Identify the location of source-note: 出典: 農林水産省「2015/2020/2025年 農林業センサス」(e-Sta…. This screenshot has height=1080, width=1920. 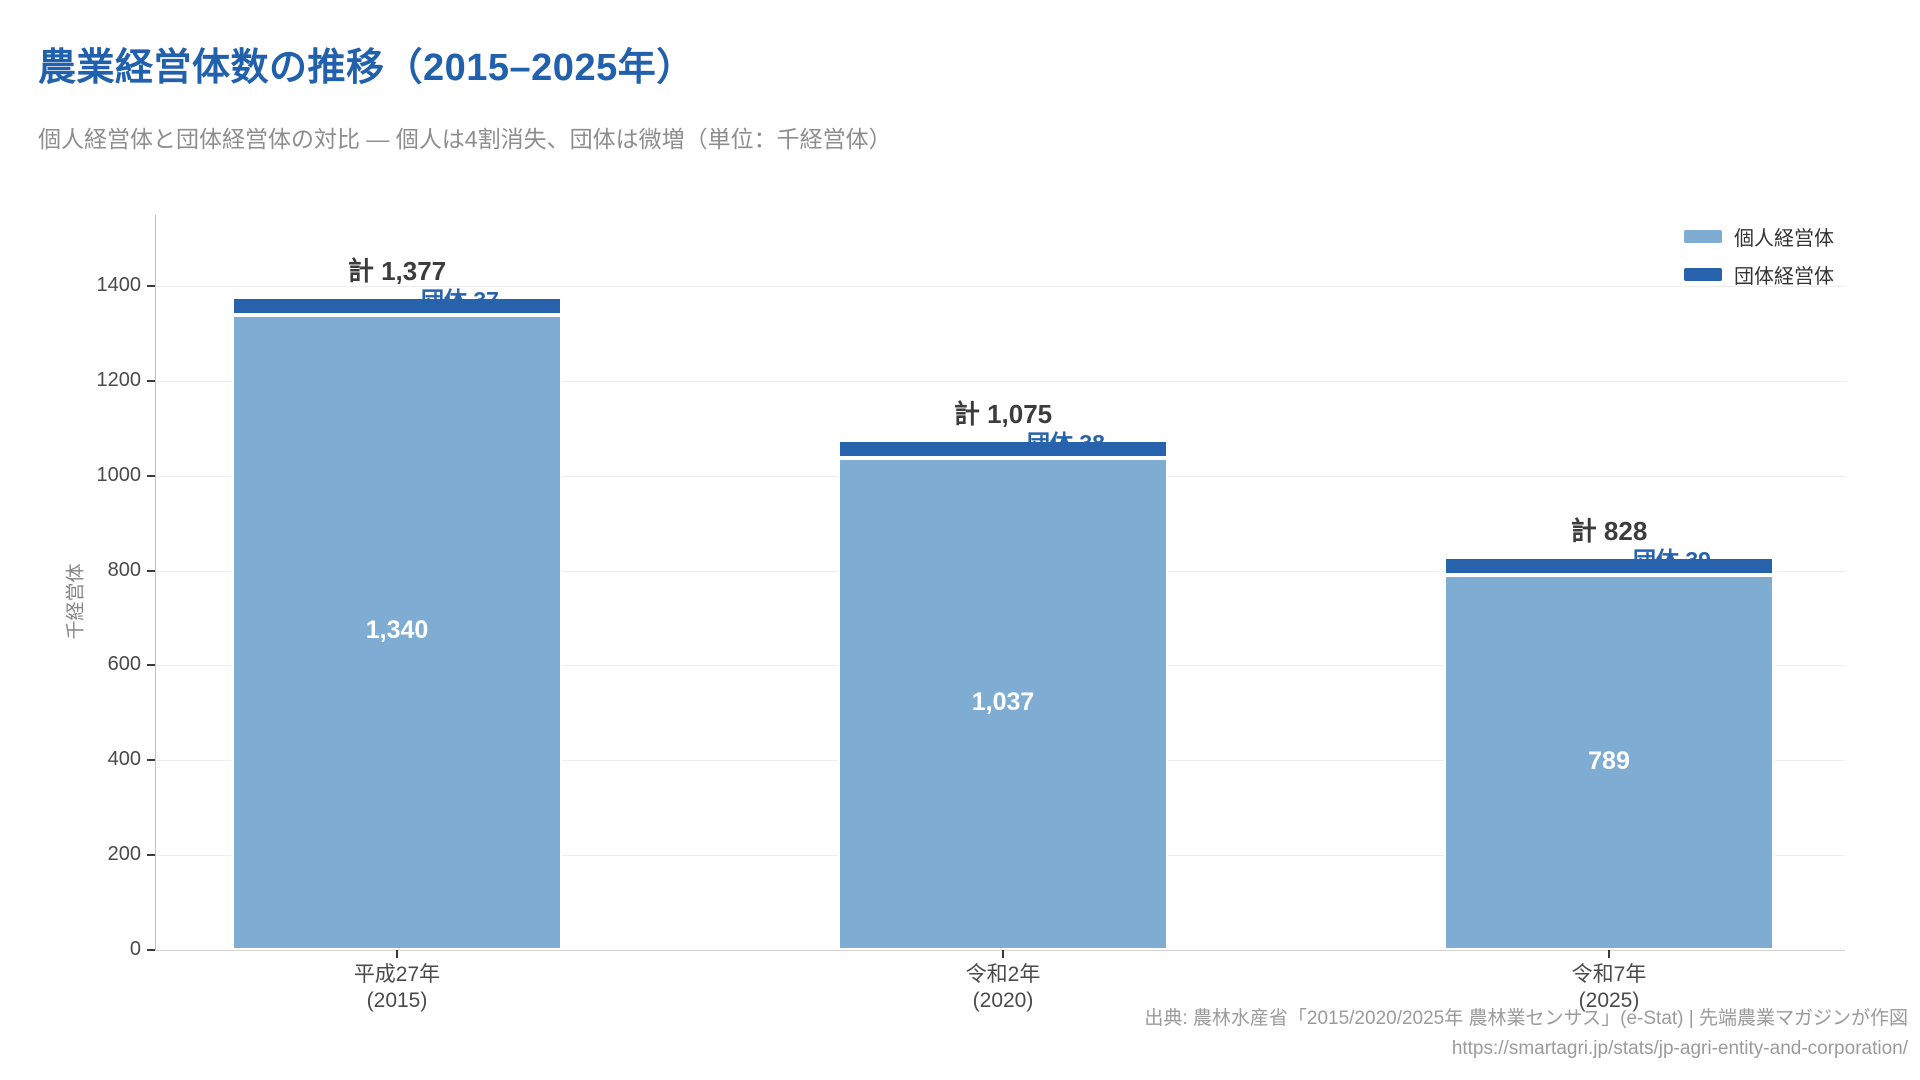
(1526, 1018).